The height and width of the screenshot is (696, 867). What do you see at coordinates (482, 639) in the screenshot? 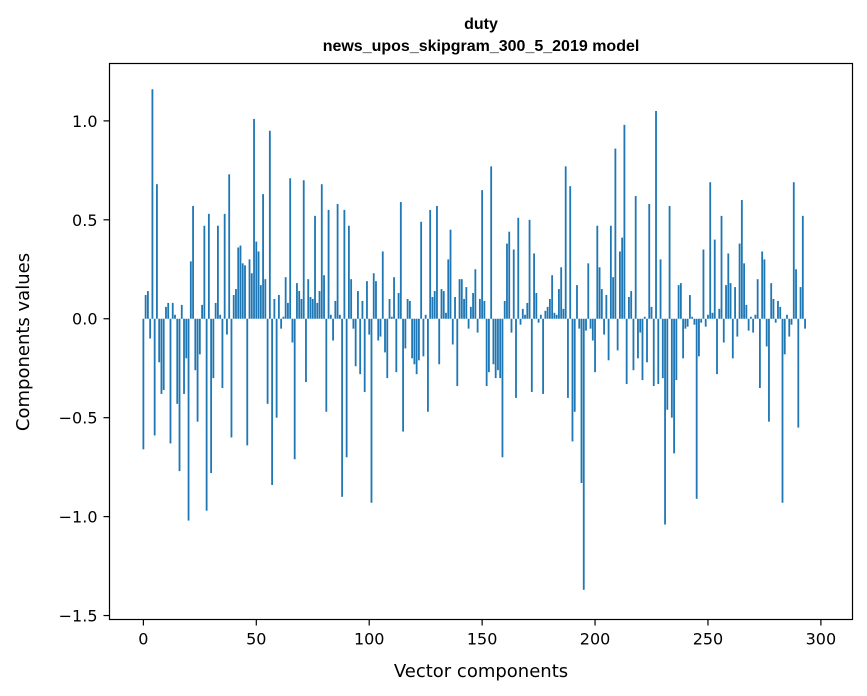
I see `x-tick-label: 150` at bounding box center [482, 639].